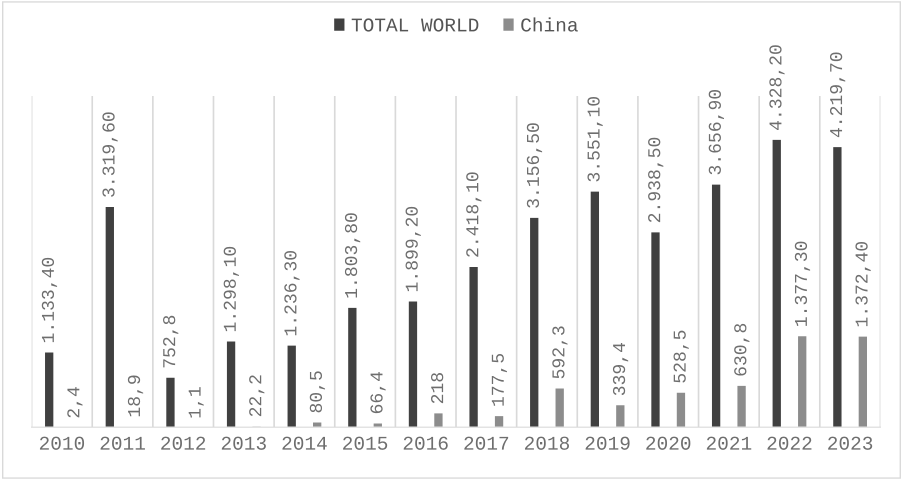 This screenshot has width=903, height=480. Describe the element at coordinates (549, 24) in the screenshot. I see `legend-label: China` at that location.